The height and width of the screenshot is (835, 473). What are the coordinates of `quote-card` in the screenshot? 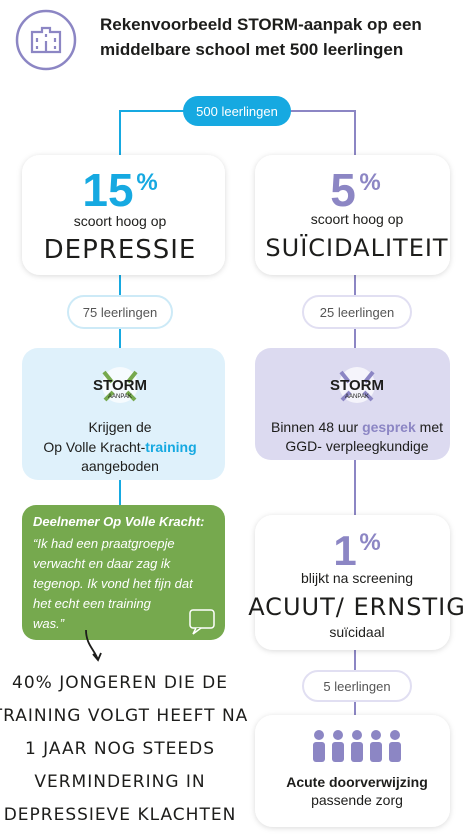 It's located at (123, 572).